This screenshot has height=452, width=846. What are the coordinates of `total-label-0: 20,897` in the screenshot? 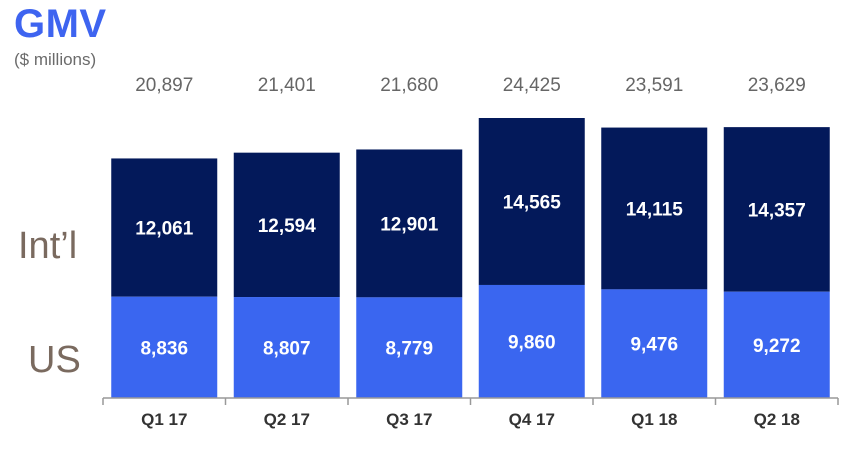 It's located at (164, 85).